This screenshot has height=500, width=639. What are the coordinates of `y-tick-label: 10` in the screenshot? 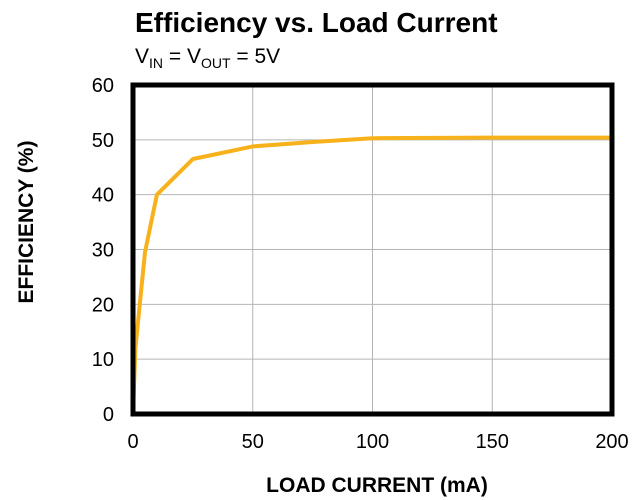 It's located at (103, 360).